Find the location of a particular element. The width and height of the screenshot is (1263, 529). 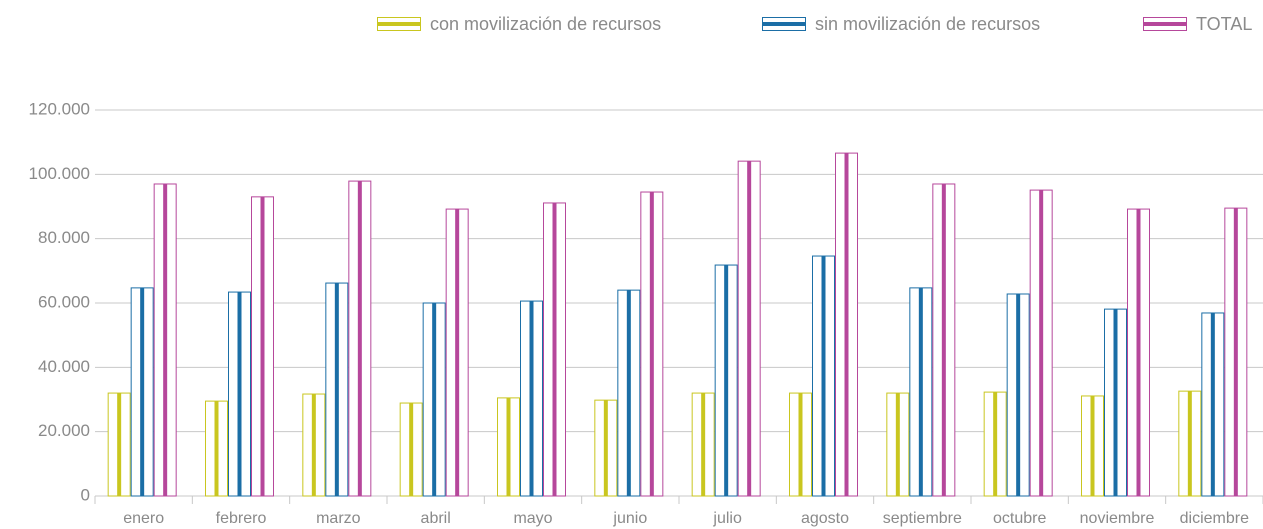

x-tick-label: septiembre is located at coordinates (922, 518).